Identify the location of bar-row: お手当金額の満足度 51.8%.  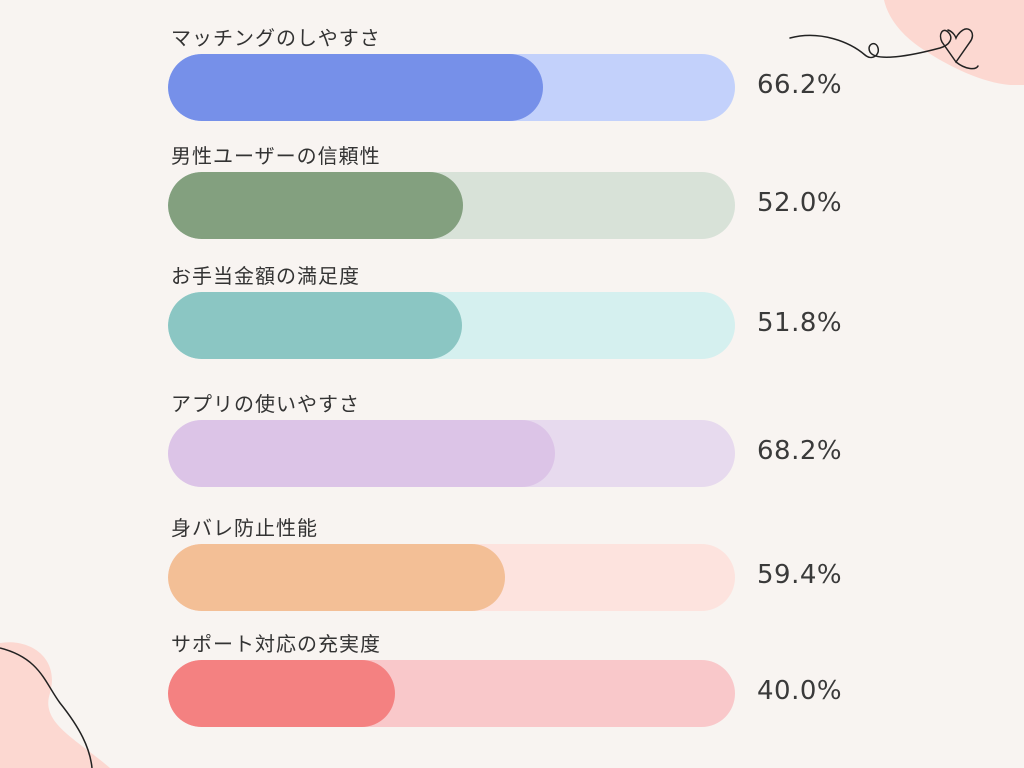
(512, 315).